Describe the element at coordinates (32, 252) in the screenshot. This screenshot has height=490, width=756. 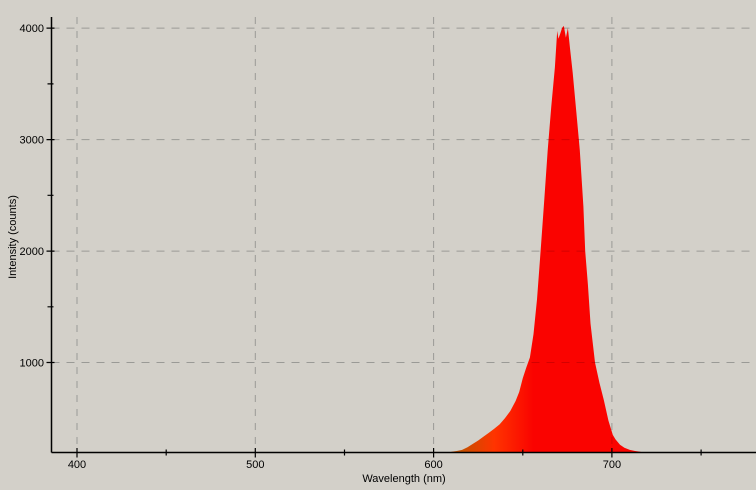
I see `y-tick-label: 2000` at that location.